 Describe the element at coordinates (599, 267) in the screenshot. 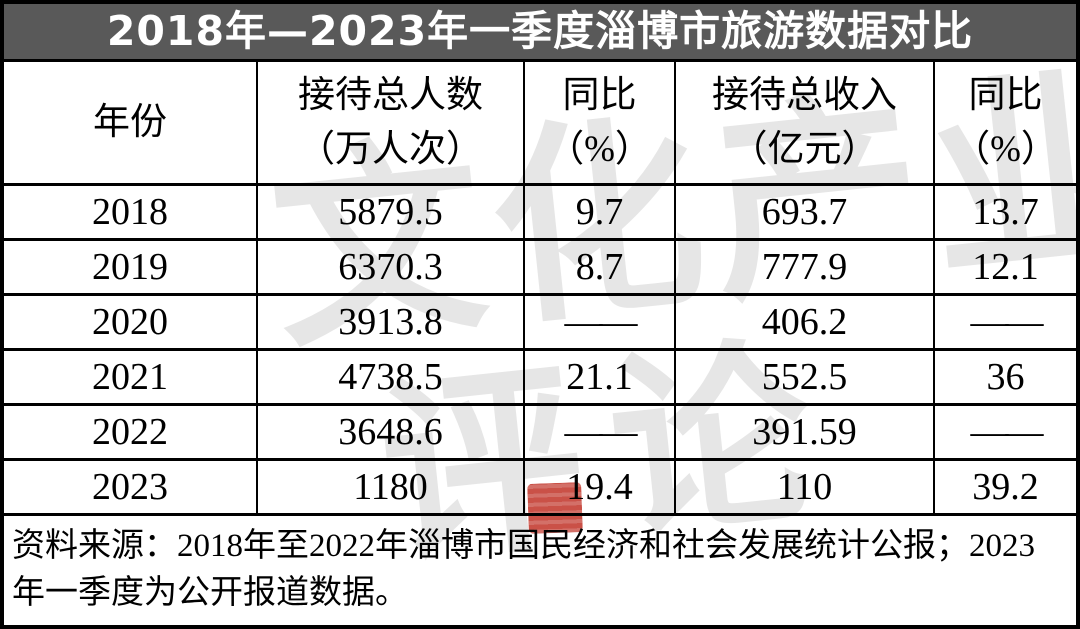

I see `cell-visitors-yoy: 8.7` at that location.